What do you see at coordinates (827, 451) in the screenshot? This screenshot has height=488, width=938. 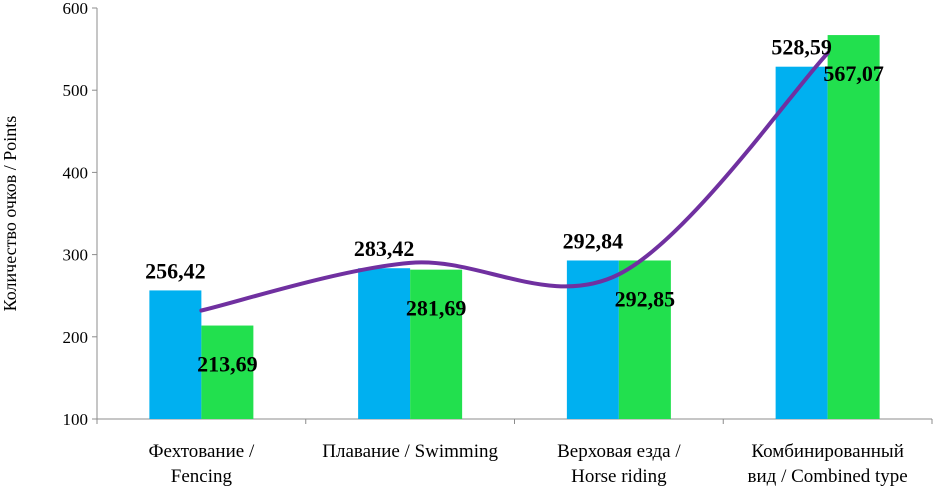 I see `category-label: Комбинированный` at bounding box center [827, 451].